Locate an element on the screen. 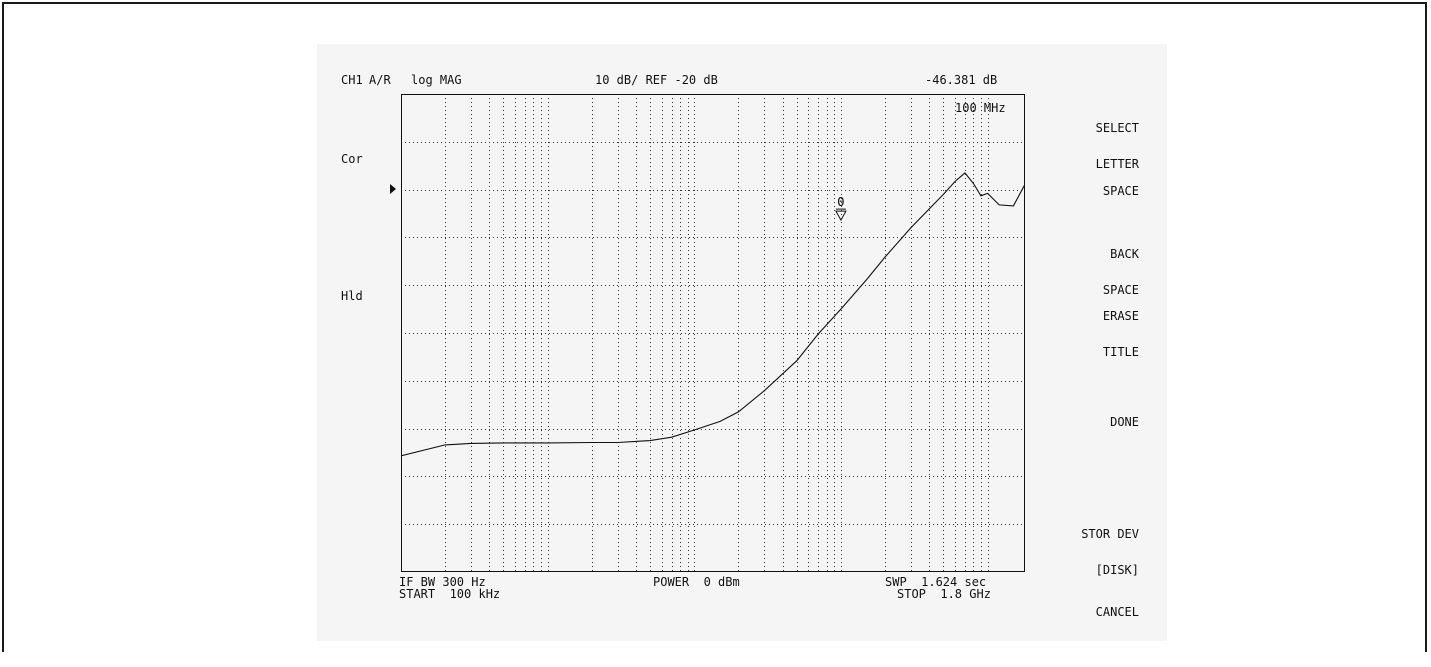 The image size is (1431, 667). softkey-erase-title: ERASE TITLE is located at coordinates (1092, 334).